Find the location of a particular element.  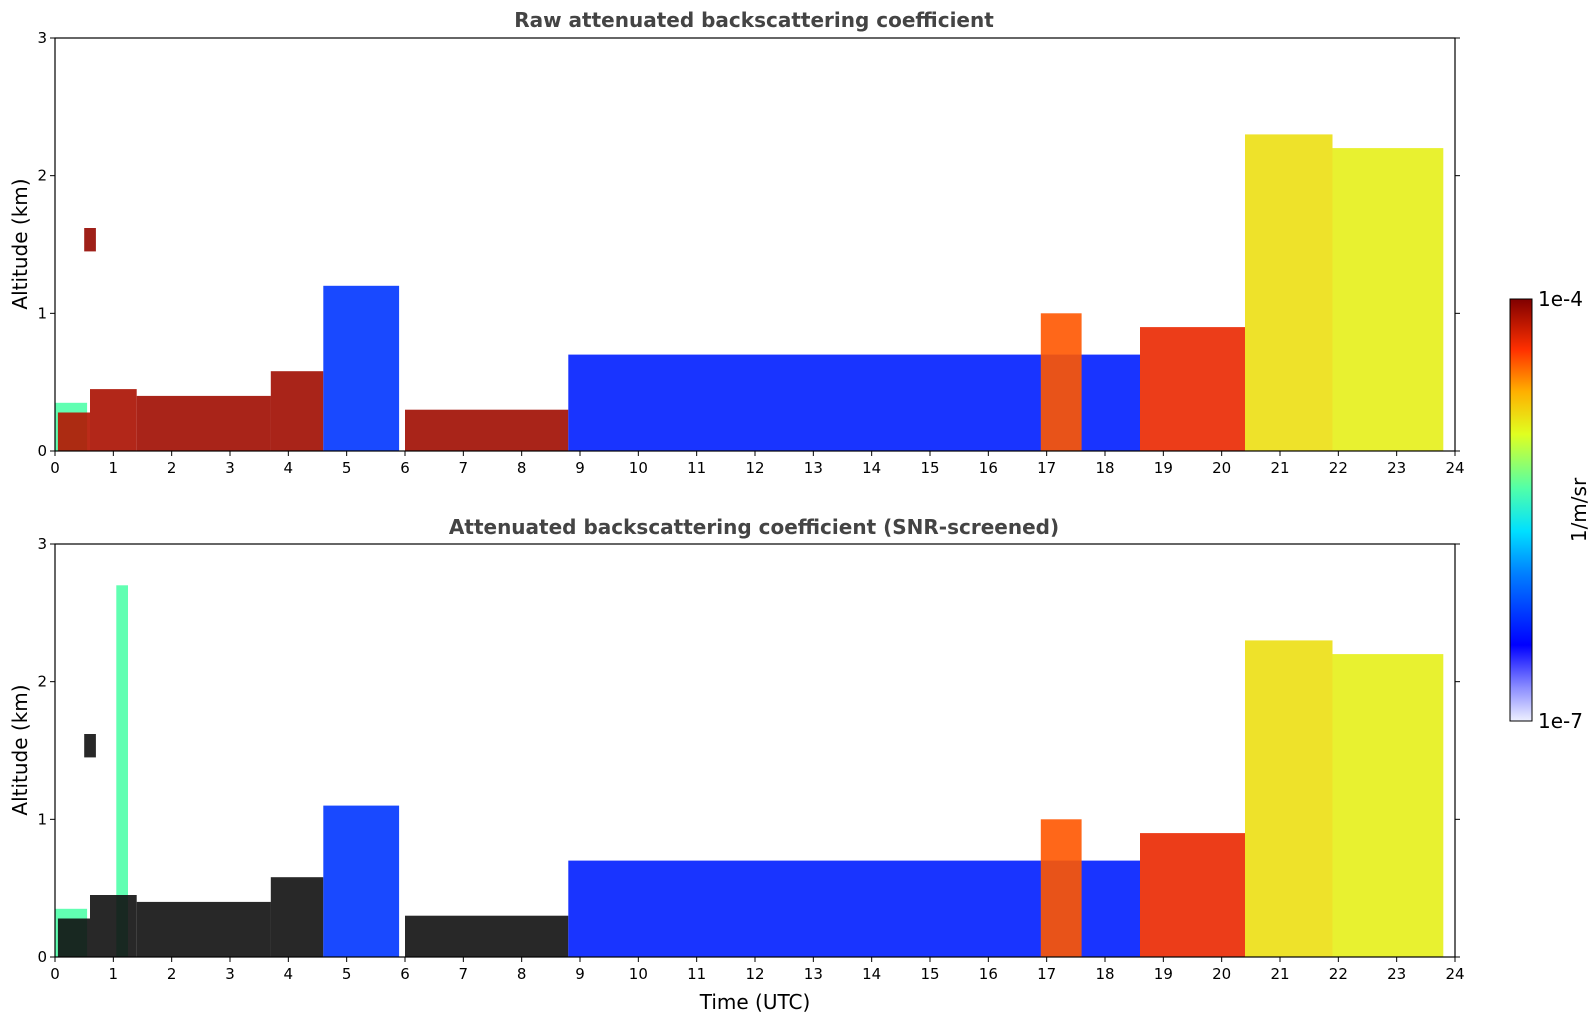

x-axis-label: Time (UTC) is located at coordinates (755, 1002).